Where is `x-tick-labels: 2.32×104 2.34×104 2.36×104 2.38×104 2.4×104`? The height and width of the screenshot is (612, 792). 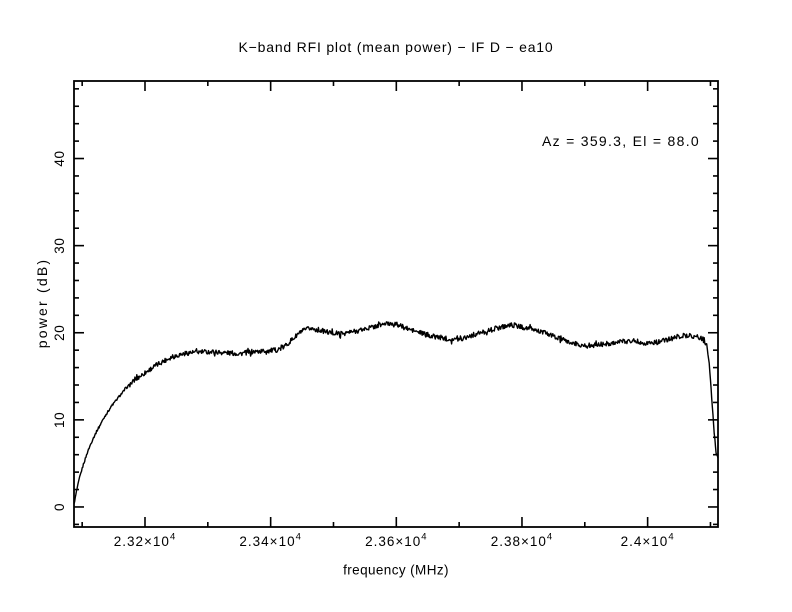
x-tick-labels: 2.32×104 2.34×104 2.36×104 2.38×104 2.4×104 is located at coordinates (394, 541).